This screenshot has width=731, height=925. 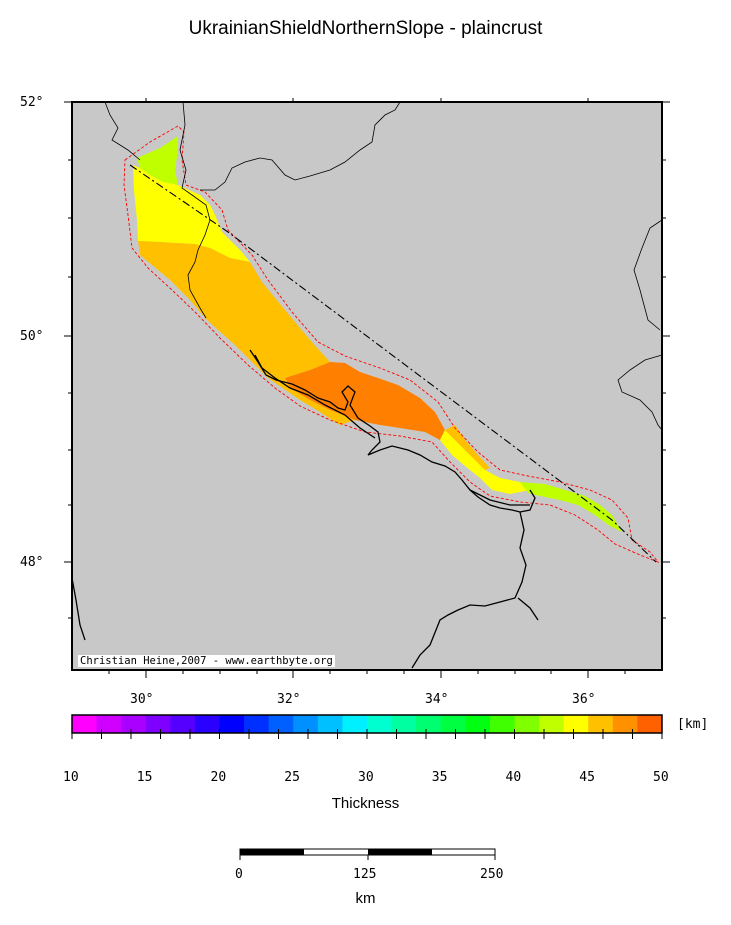 What do you see at coordinates (157, 160) in the screenshot?
I see `thickness-zone-green-nw` at bounding box center [157, 160].